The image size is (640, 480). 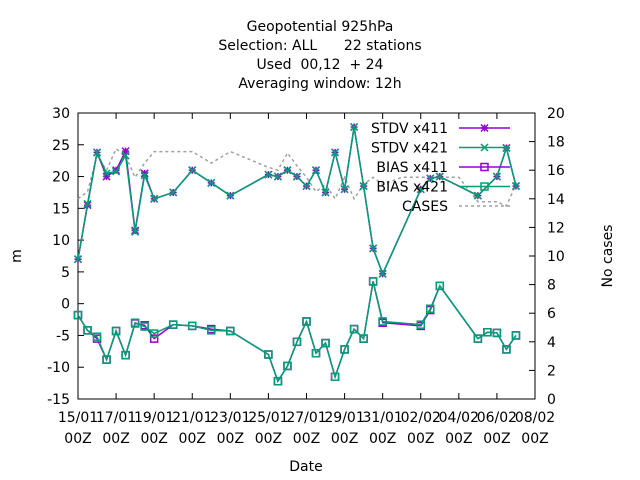 What do you see at coordinates (556, 114) in the screenshot?
I see `y2-tick-label: 20` at bounding box center [556, 114].